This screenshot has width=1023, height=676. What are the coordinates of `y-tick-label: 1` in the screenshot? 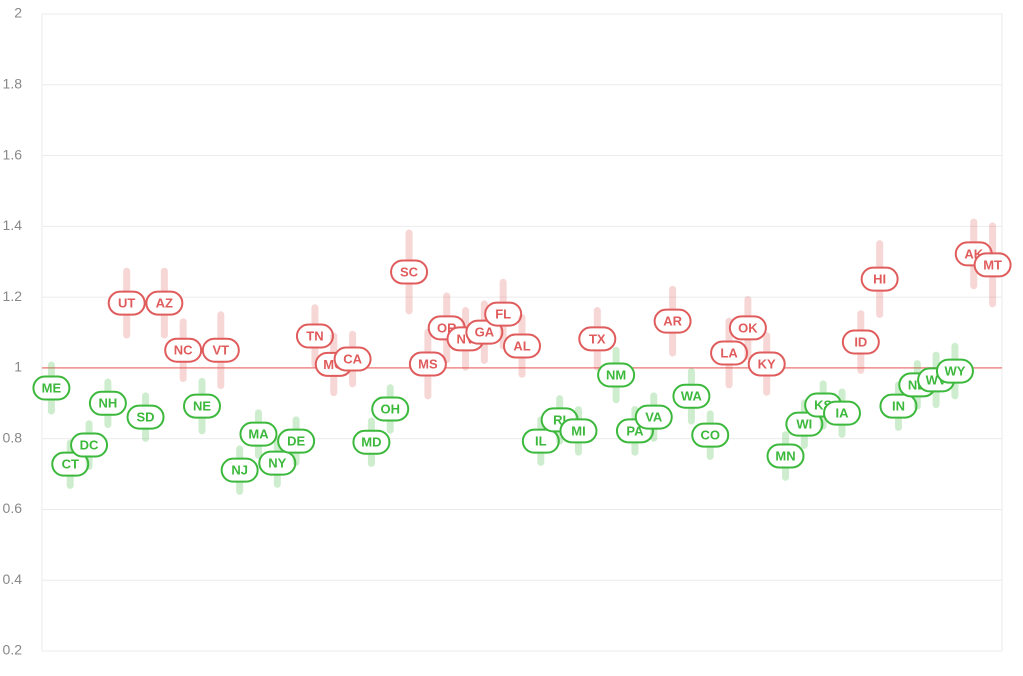 It's located at (18, 367).